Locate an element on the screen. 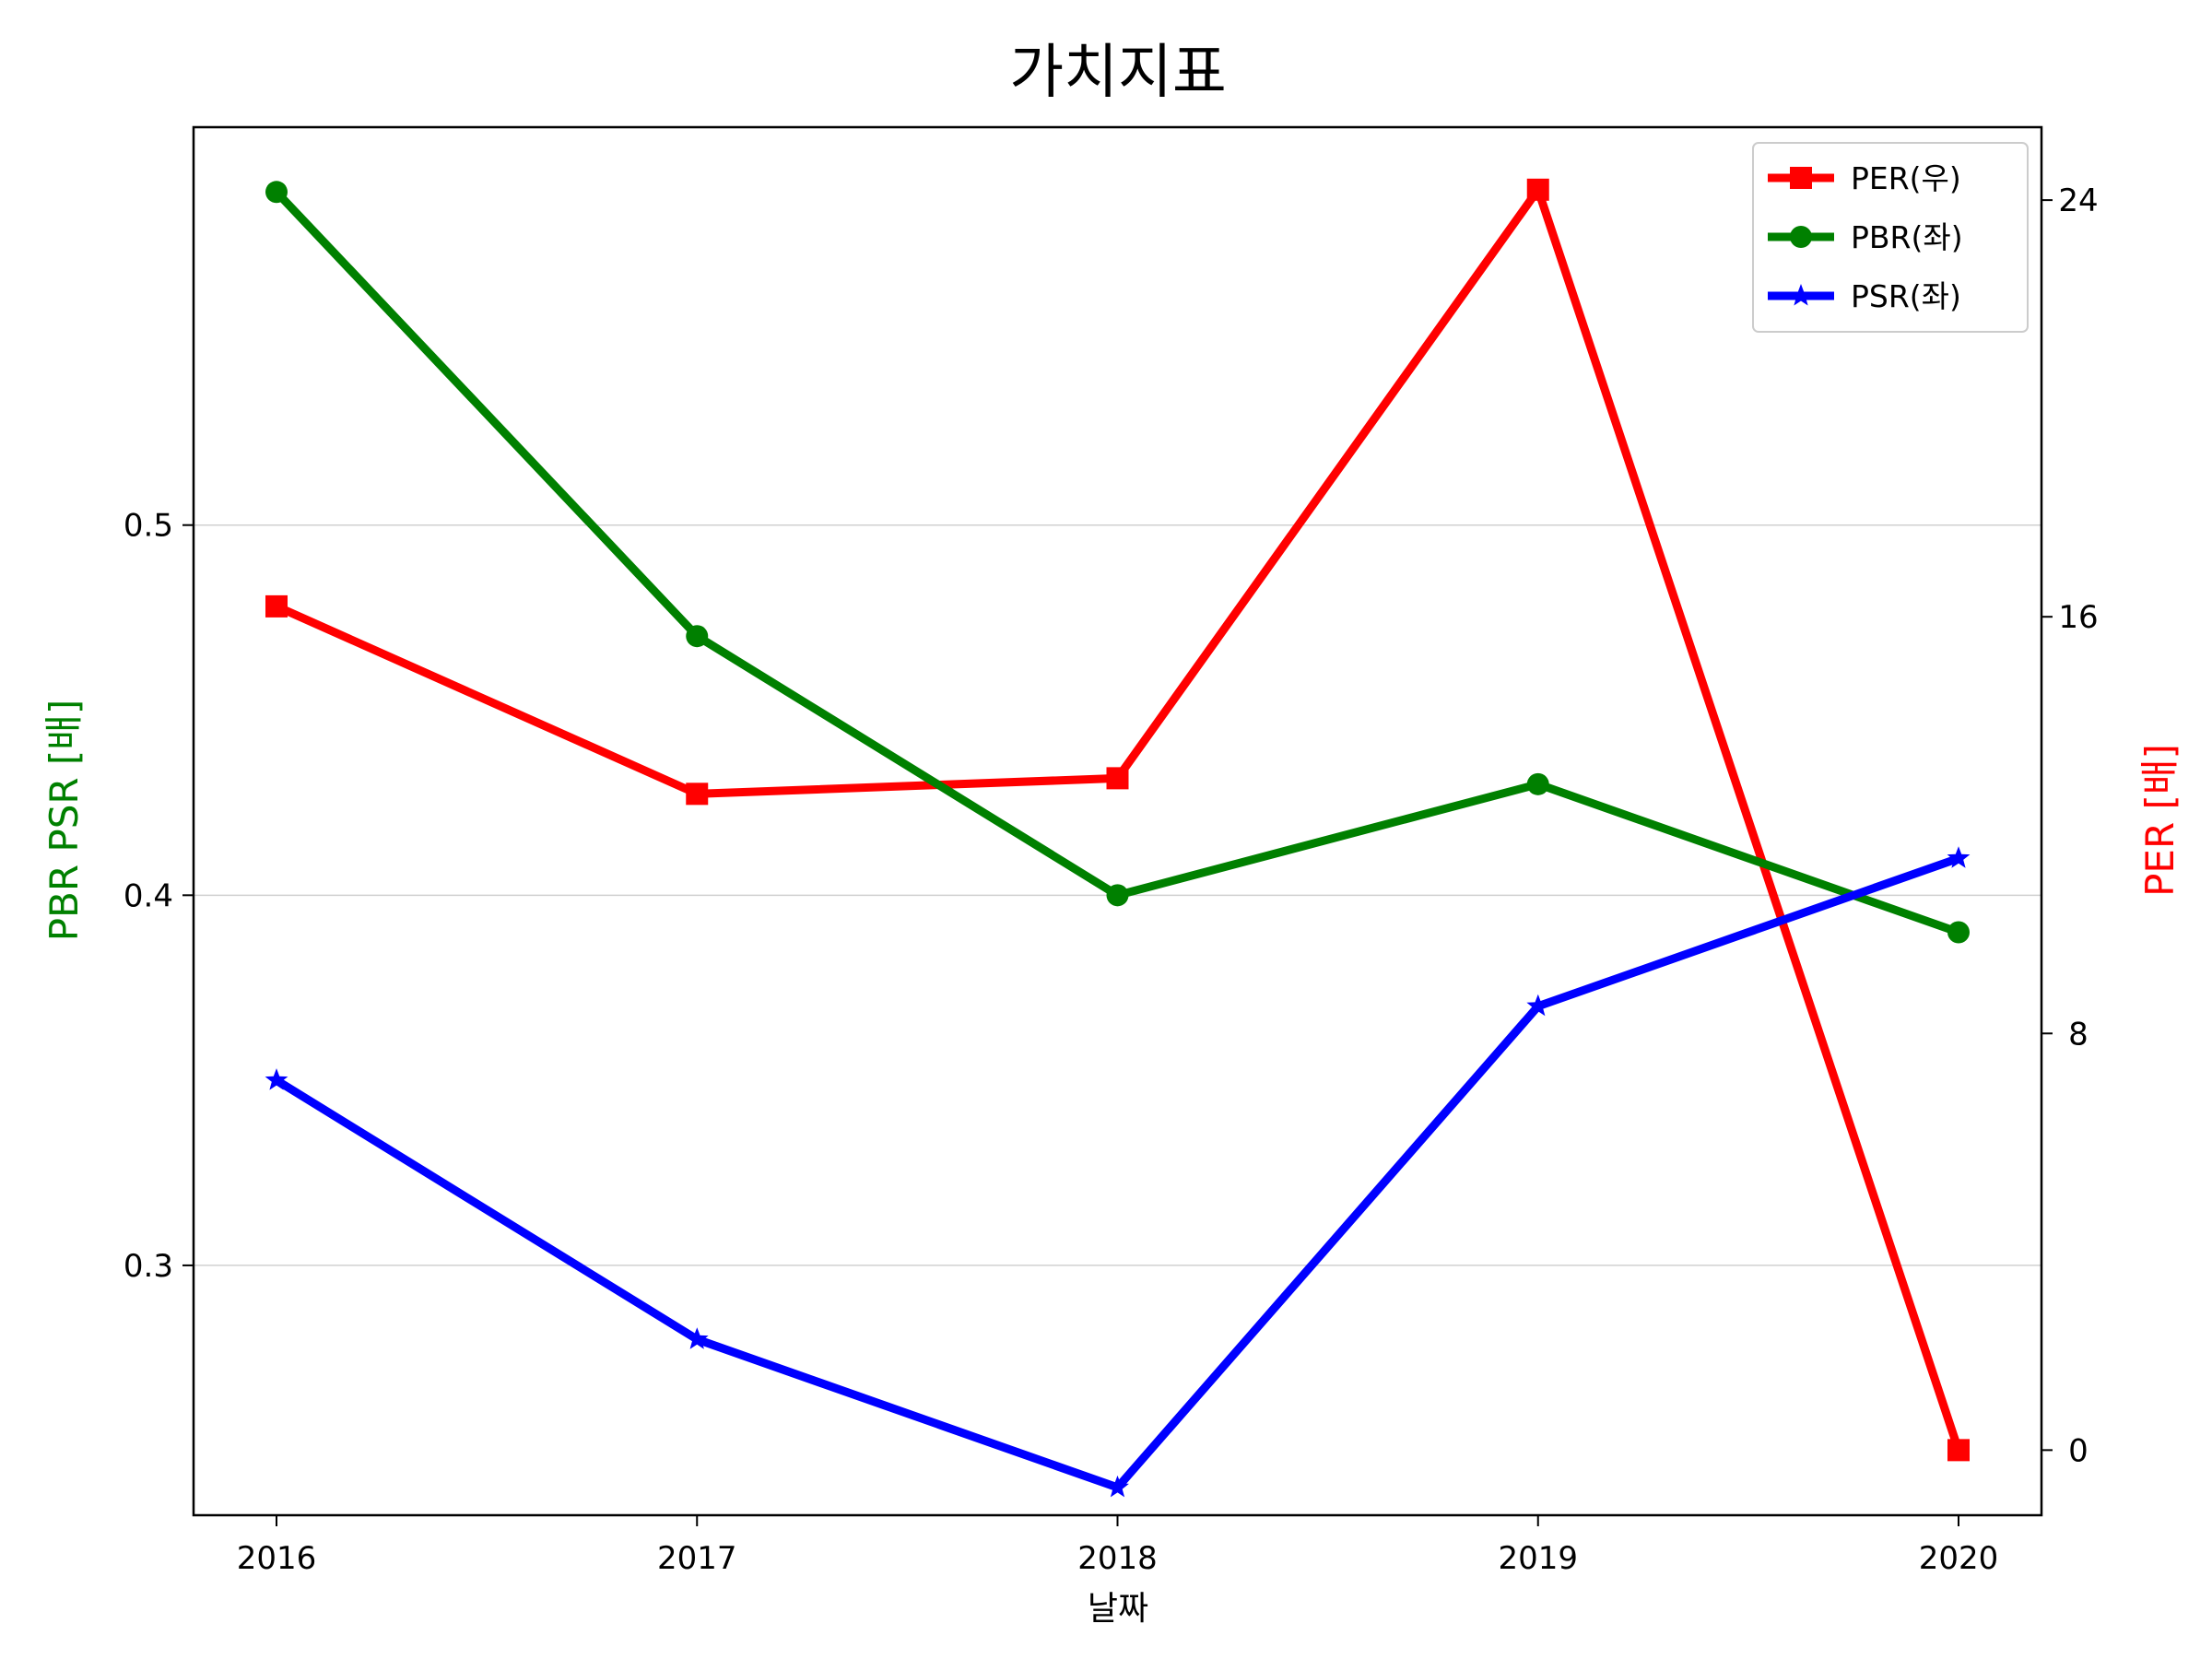 Image resolution: width=2212 pixels, height=1659 pixels. legend-marker-psr is located at coordinates (1801, 295).